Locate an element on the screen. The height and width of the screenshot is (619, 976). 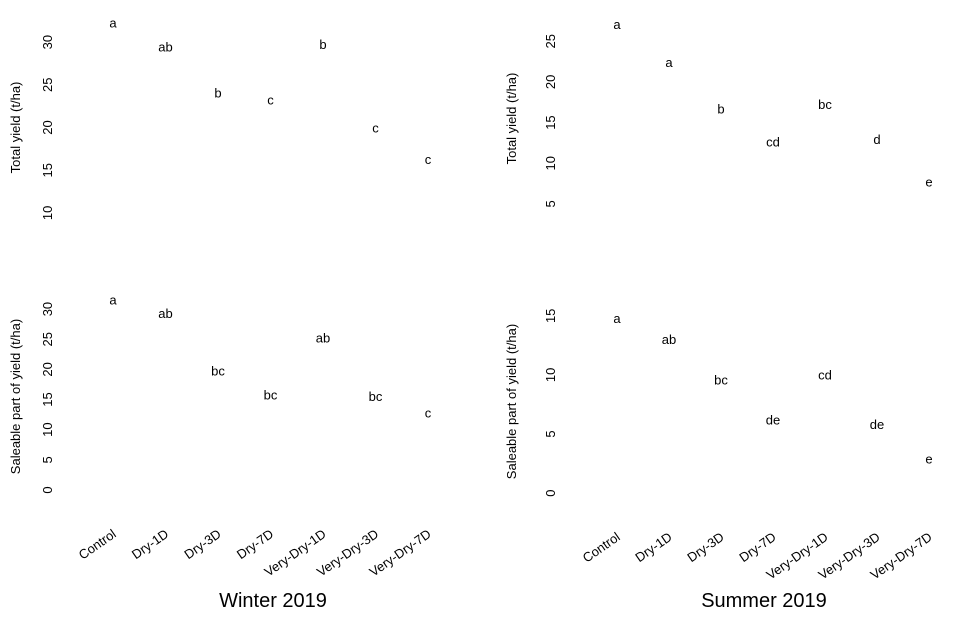
winter-season-label: Winter 2019 is located at coordinates (273, 601).